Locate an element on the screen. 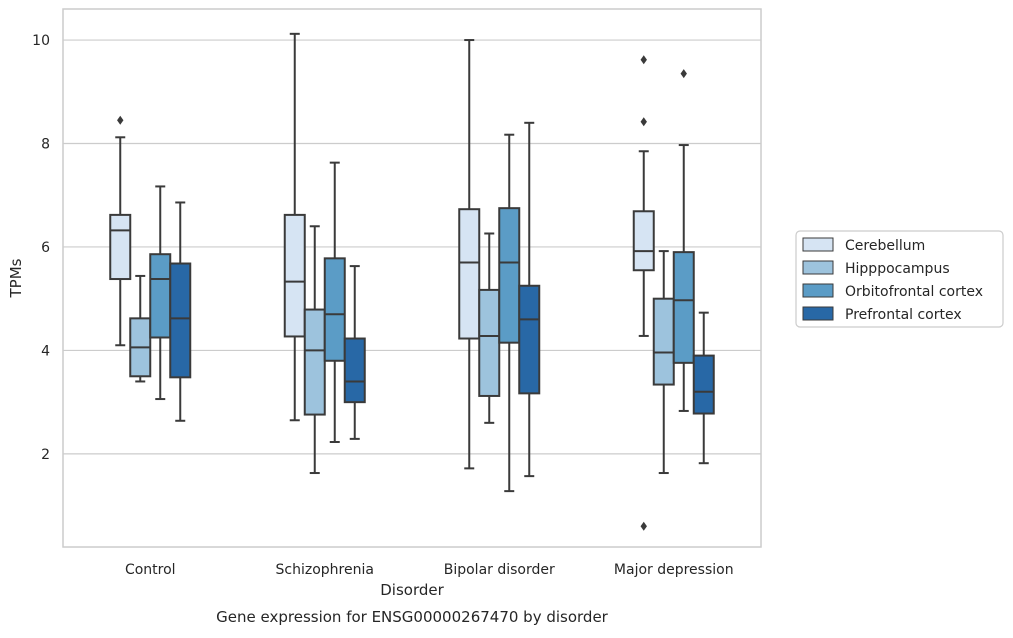 The width and height of the screenshot is (1013, 638). y-tick-label: 8 is located at coordinates (45, 145).